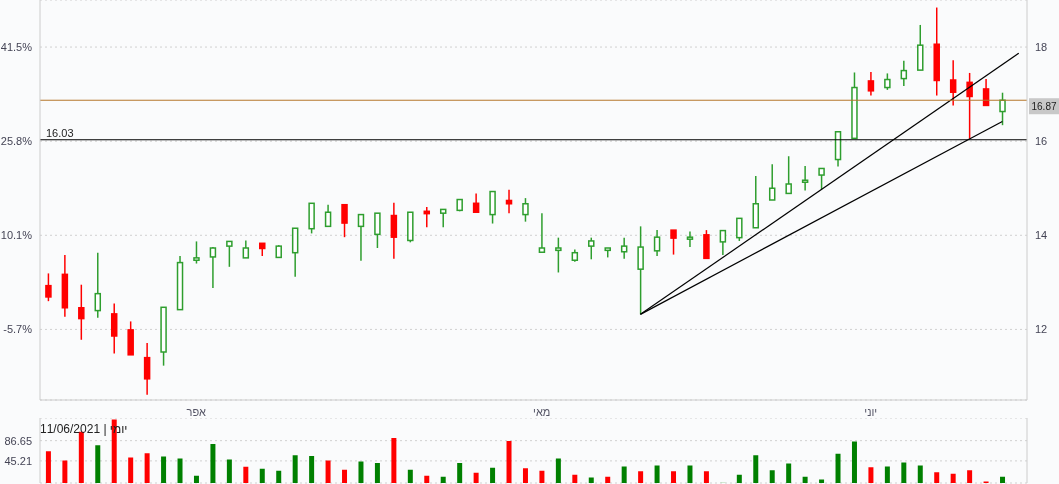 The image size is (1059, 484). What do you see at coordinates (542, 411) in the screenshot?
I see `x-tick-label: מאי` at bounding box center [542, 411].